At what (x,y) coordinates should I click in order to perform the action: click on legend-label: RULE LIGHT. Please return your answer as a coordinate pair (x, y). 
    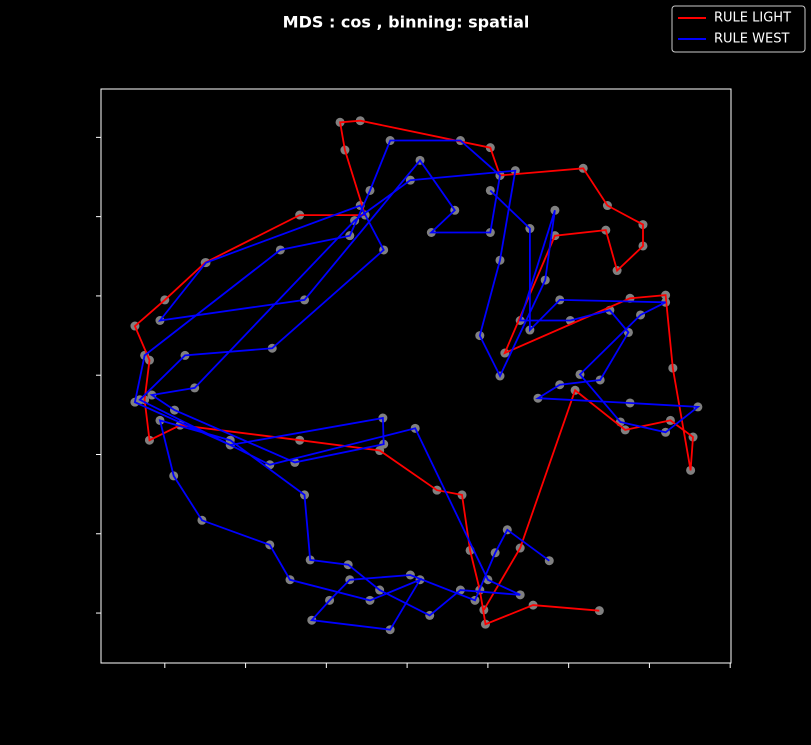
    Looking at the image, I should click on (752, 18).